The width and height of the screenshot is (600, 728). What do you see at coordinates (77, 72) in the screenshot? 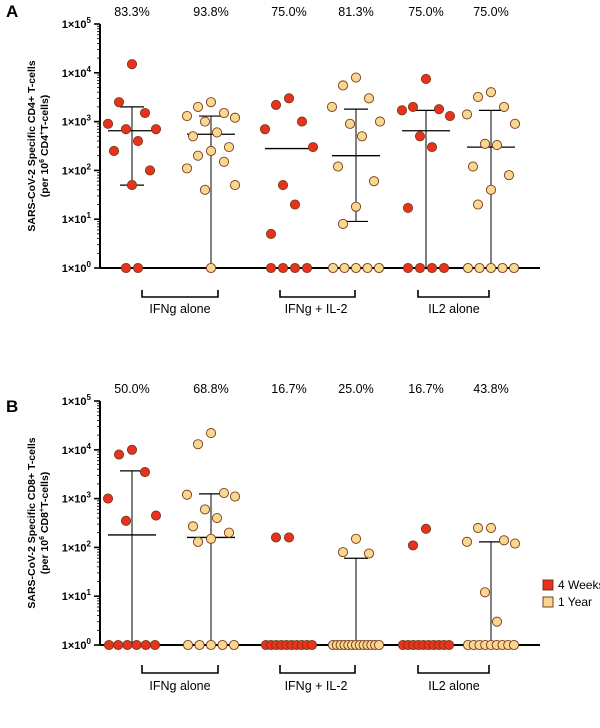
I see `y-tick-label: 1×10⁴` at bounding box center [77, 72].